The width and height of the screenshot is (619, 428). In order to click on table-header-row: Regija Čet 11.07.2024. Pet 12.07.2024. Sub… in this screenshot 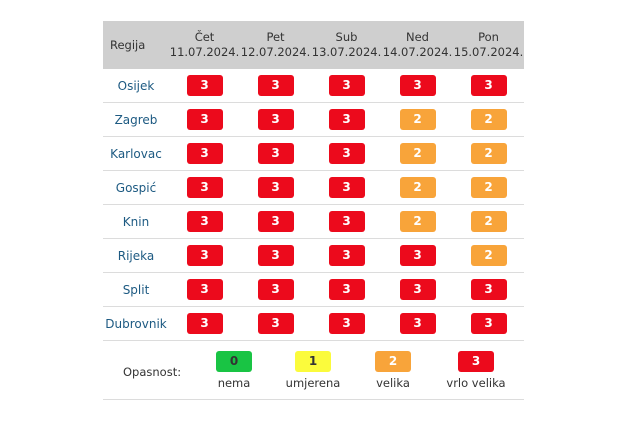, I will do `click(313, 45)`.